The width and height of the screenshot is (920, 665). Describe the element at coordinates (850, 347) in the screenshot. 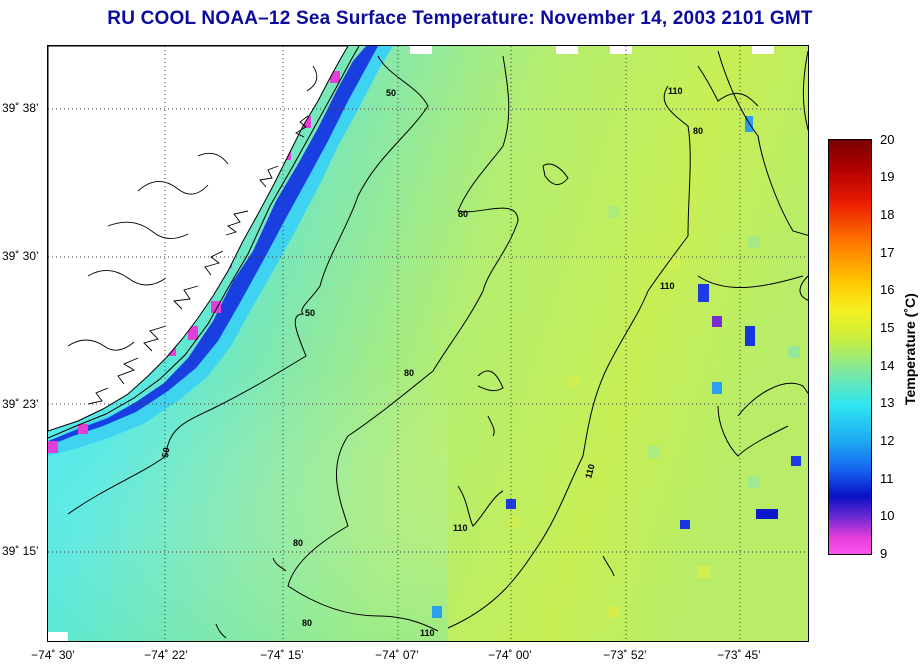

I see `temperature-colorbar` at that location.